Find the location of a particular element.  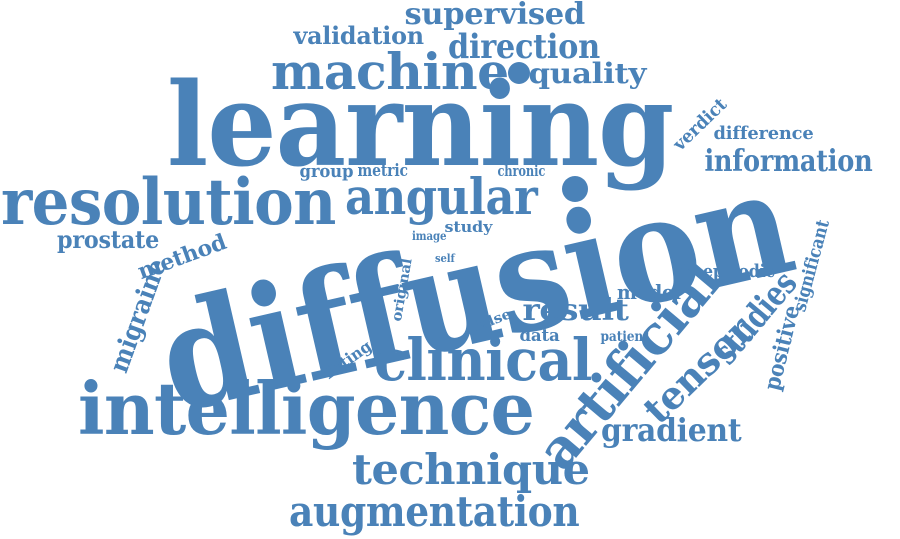

word-data: data is located at coordinates (539, 335).